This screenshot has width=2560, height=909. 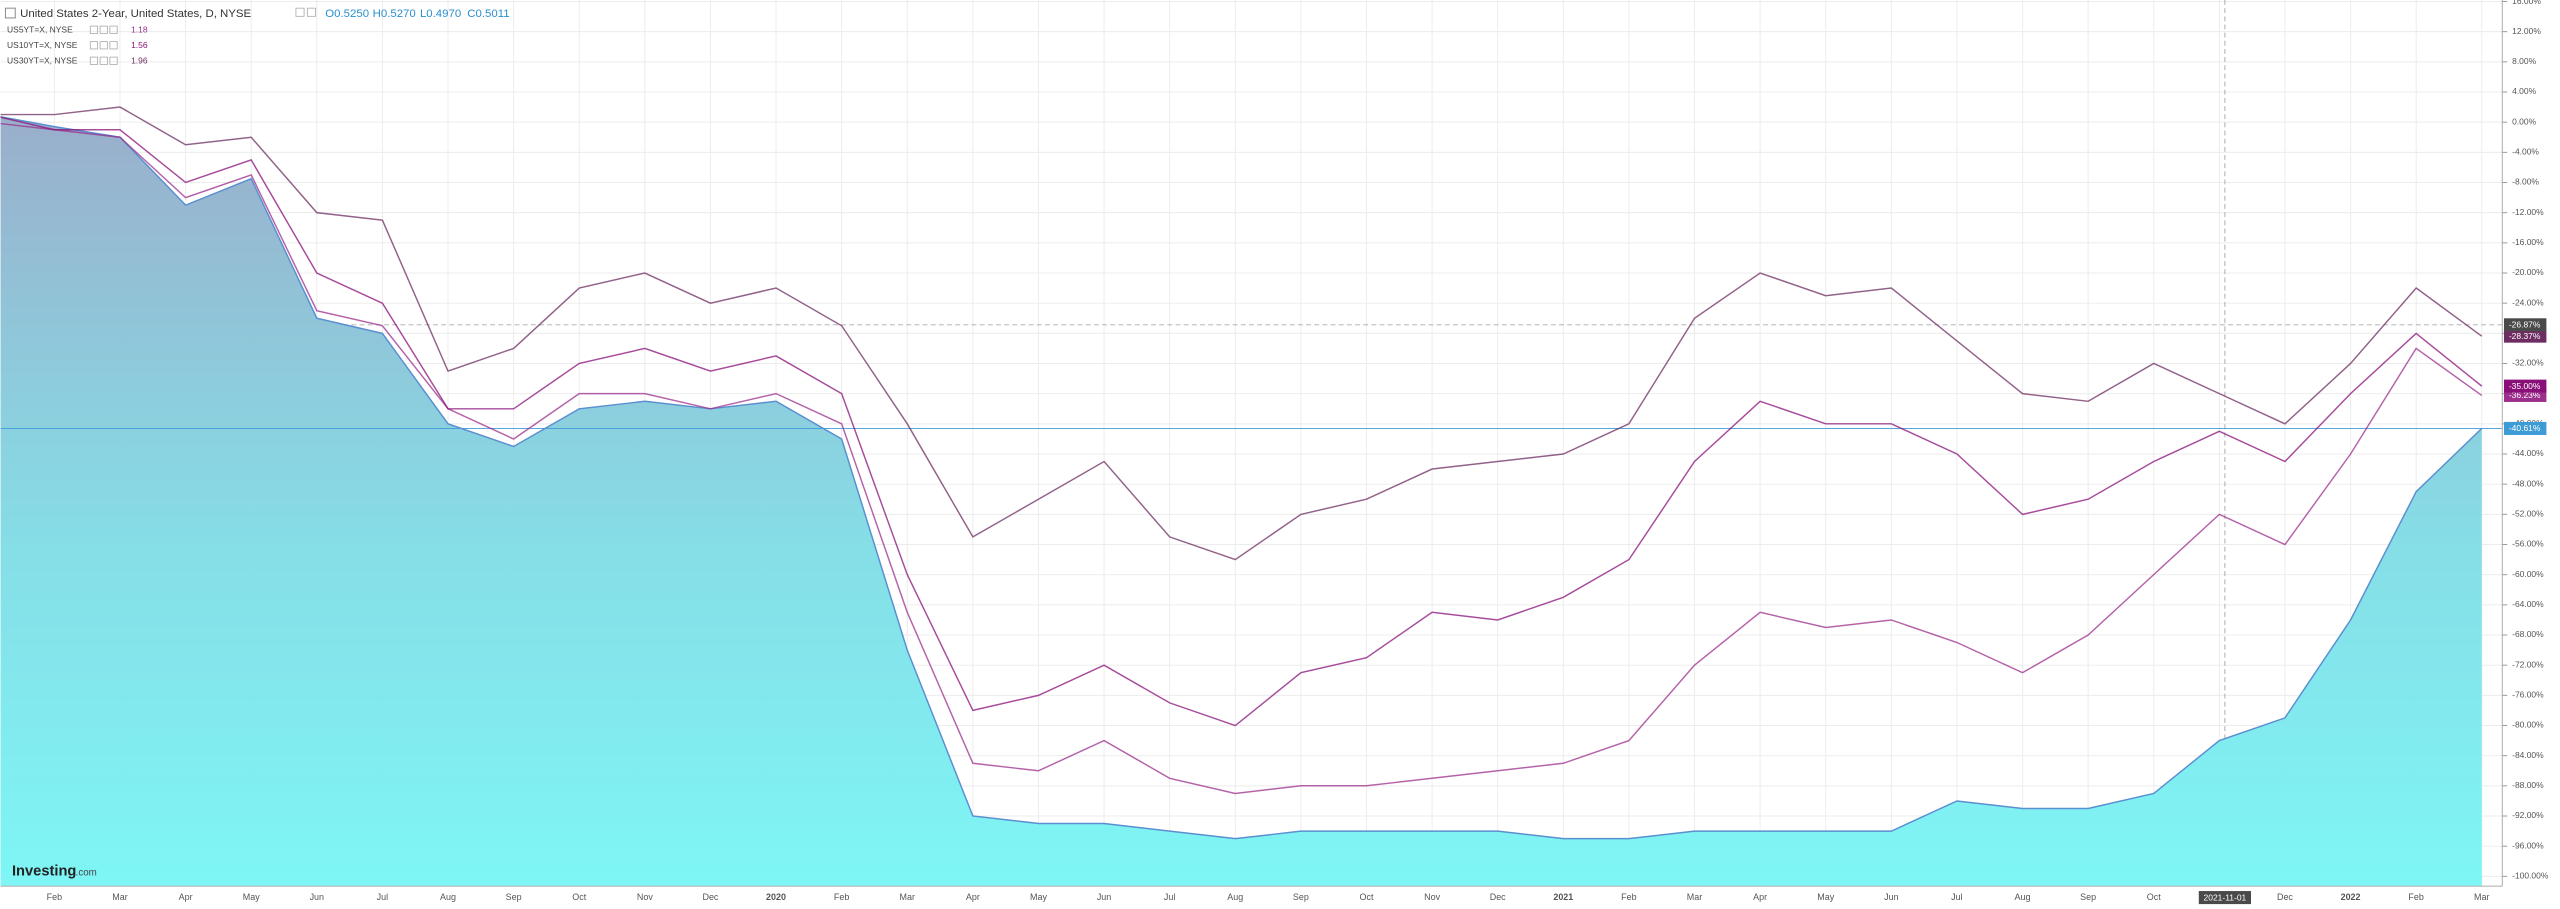 What do you see at coordinates (2528, 725) in the screenshot?
I see `y-tick-label: -80.00%` at bounding box center [2528, 725].